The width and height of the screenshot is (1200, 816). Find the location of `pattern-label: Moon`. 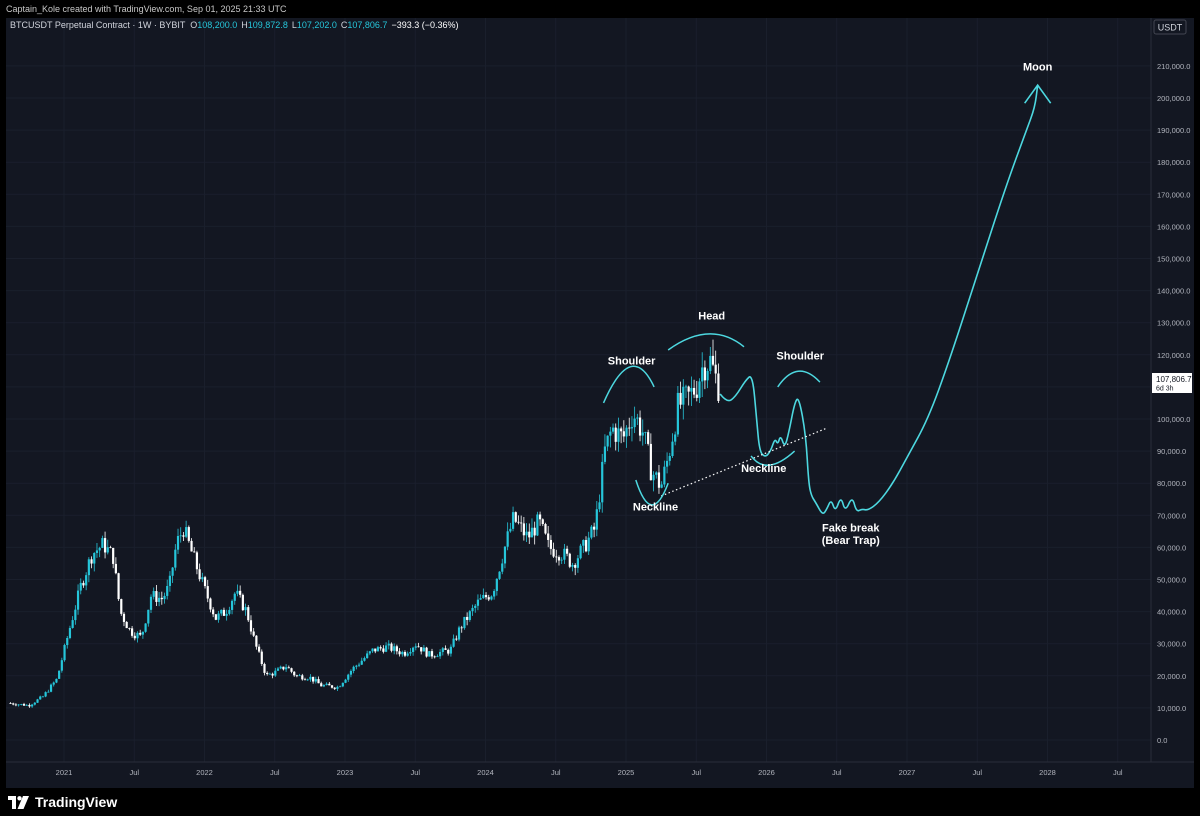

pattern-label: Moon is located at coordinates (1038, 68).